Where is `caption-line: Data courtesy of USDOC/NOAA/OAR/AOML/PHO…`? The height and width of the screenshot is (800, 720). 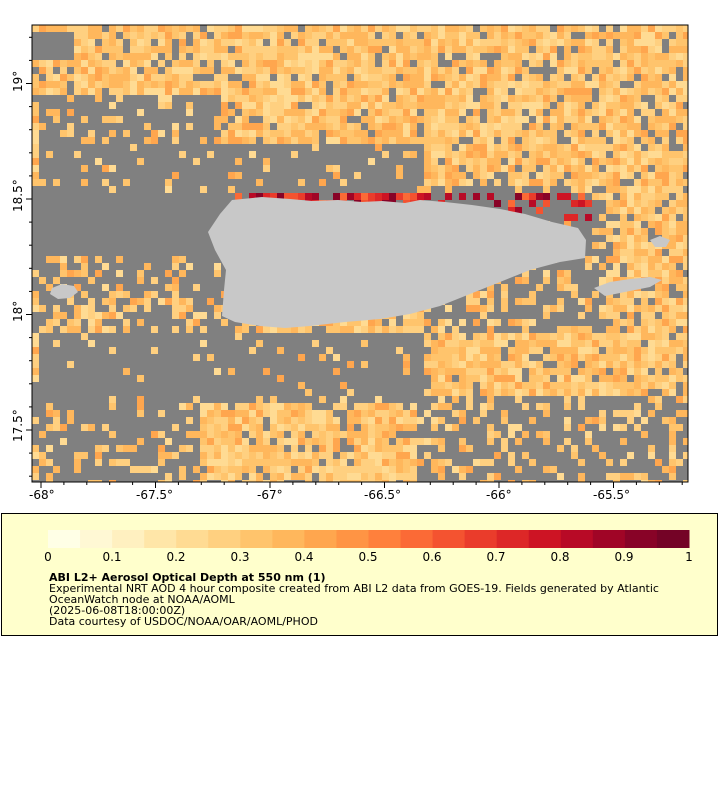 caption-line: Data courtesy of USDOC/NOAA/OAR/AOML/PHO… is located at coordinates (183, 621).